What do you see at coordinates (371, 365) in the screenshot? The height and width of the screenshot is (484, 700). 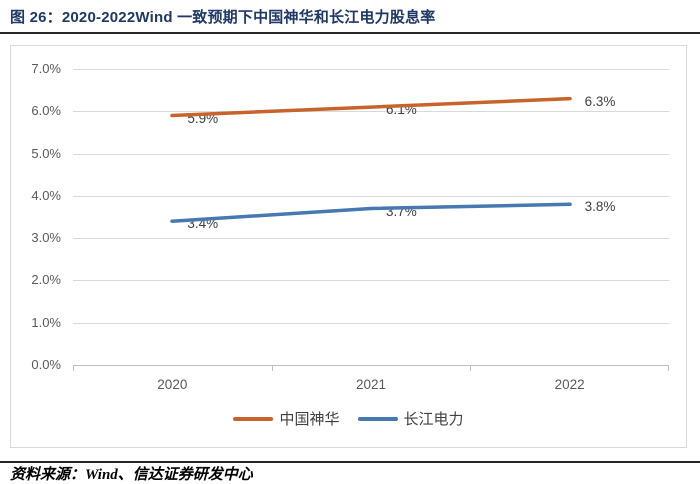 I see `x-axis-line` at bounding box center [371, 365].